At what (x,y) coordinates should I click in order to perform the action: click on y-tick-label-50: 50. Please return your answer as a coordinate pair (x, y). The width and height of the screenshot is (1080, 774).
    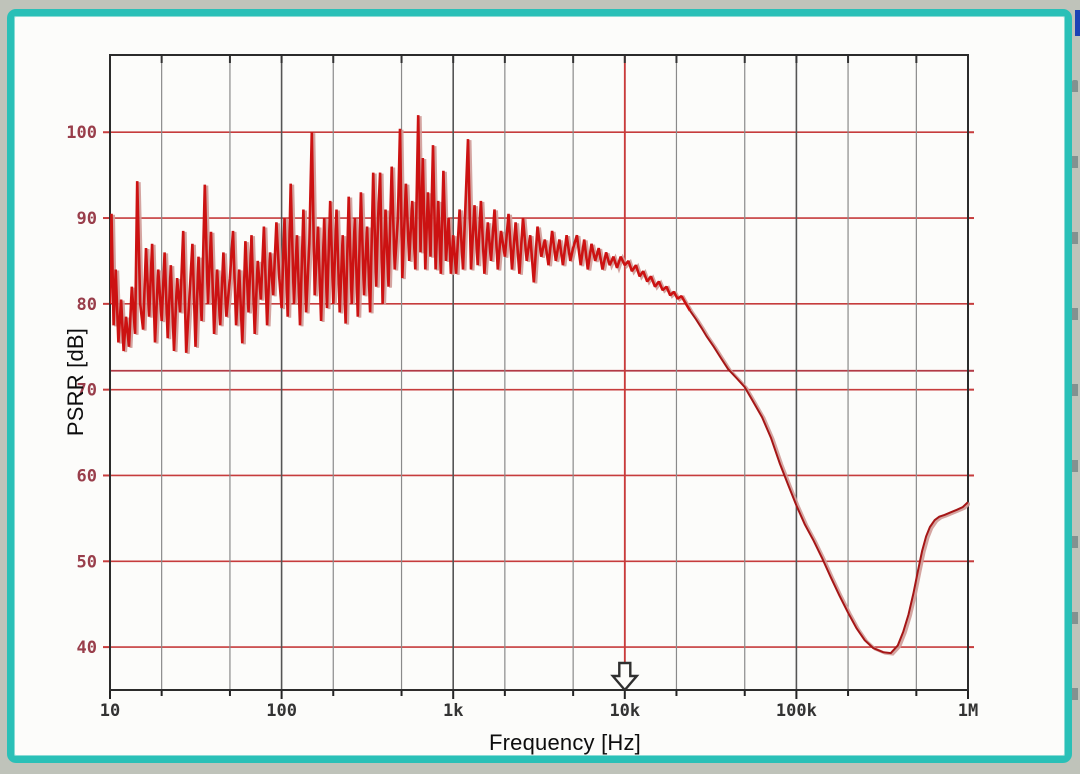
    Looking at the image, I should click on (87, 562).